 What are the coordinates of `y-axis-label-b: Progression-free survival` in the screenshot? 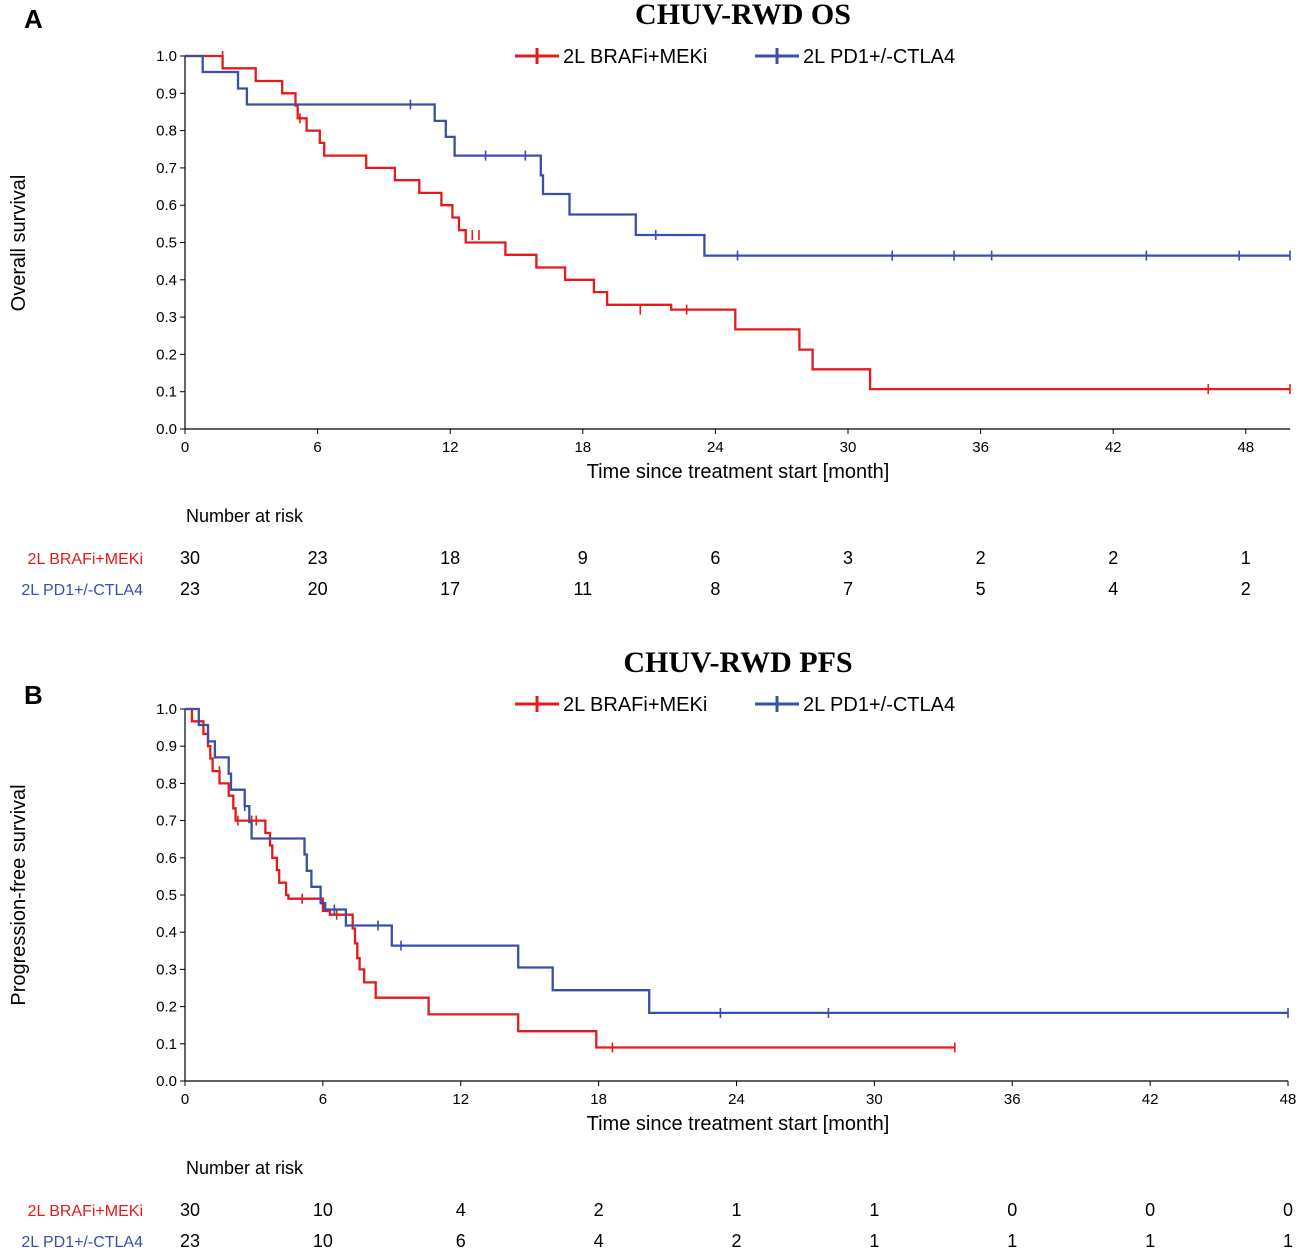 It's located at (19, 894).